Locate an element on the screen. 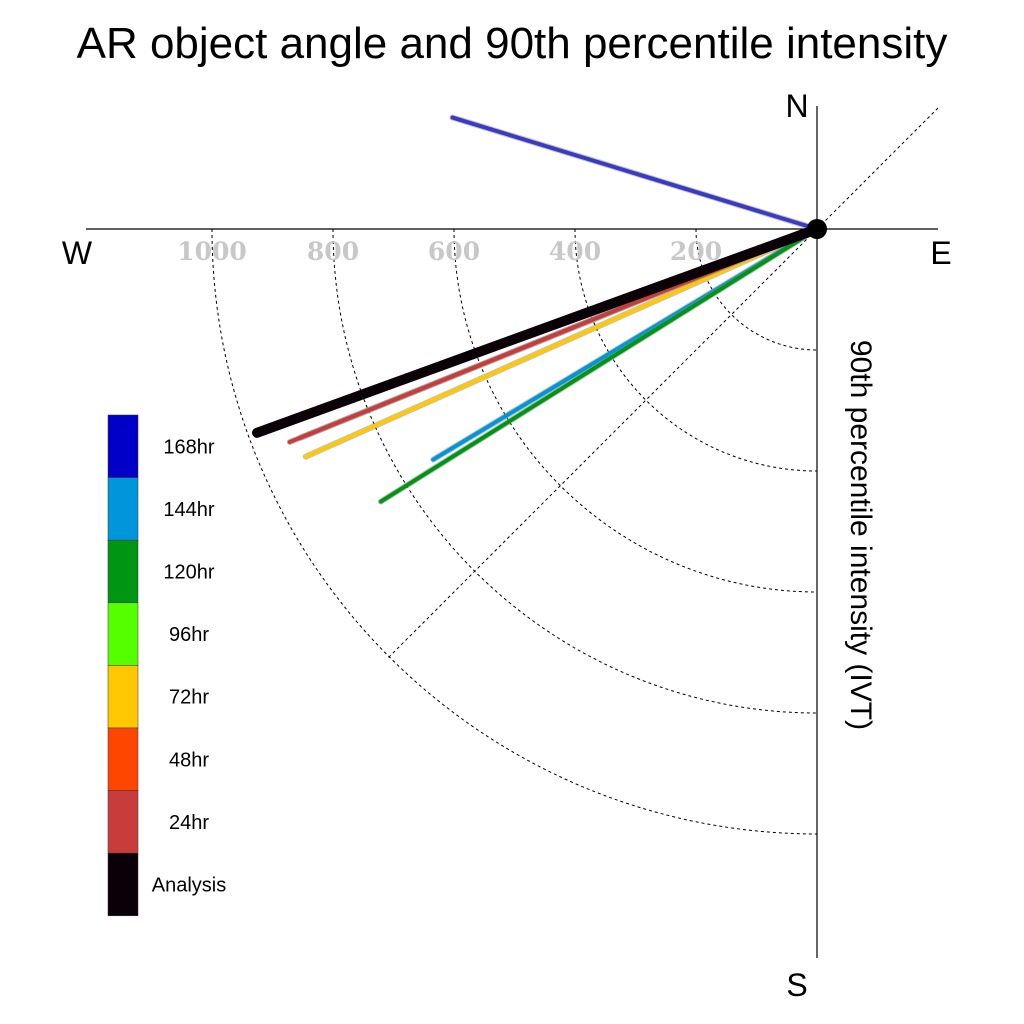  compass-west: W is located at coordinates (77, 253).